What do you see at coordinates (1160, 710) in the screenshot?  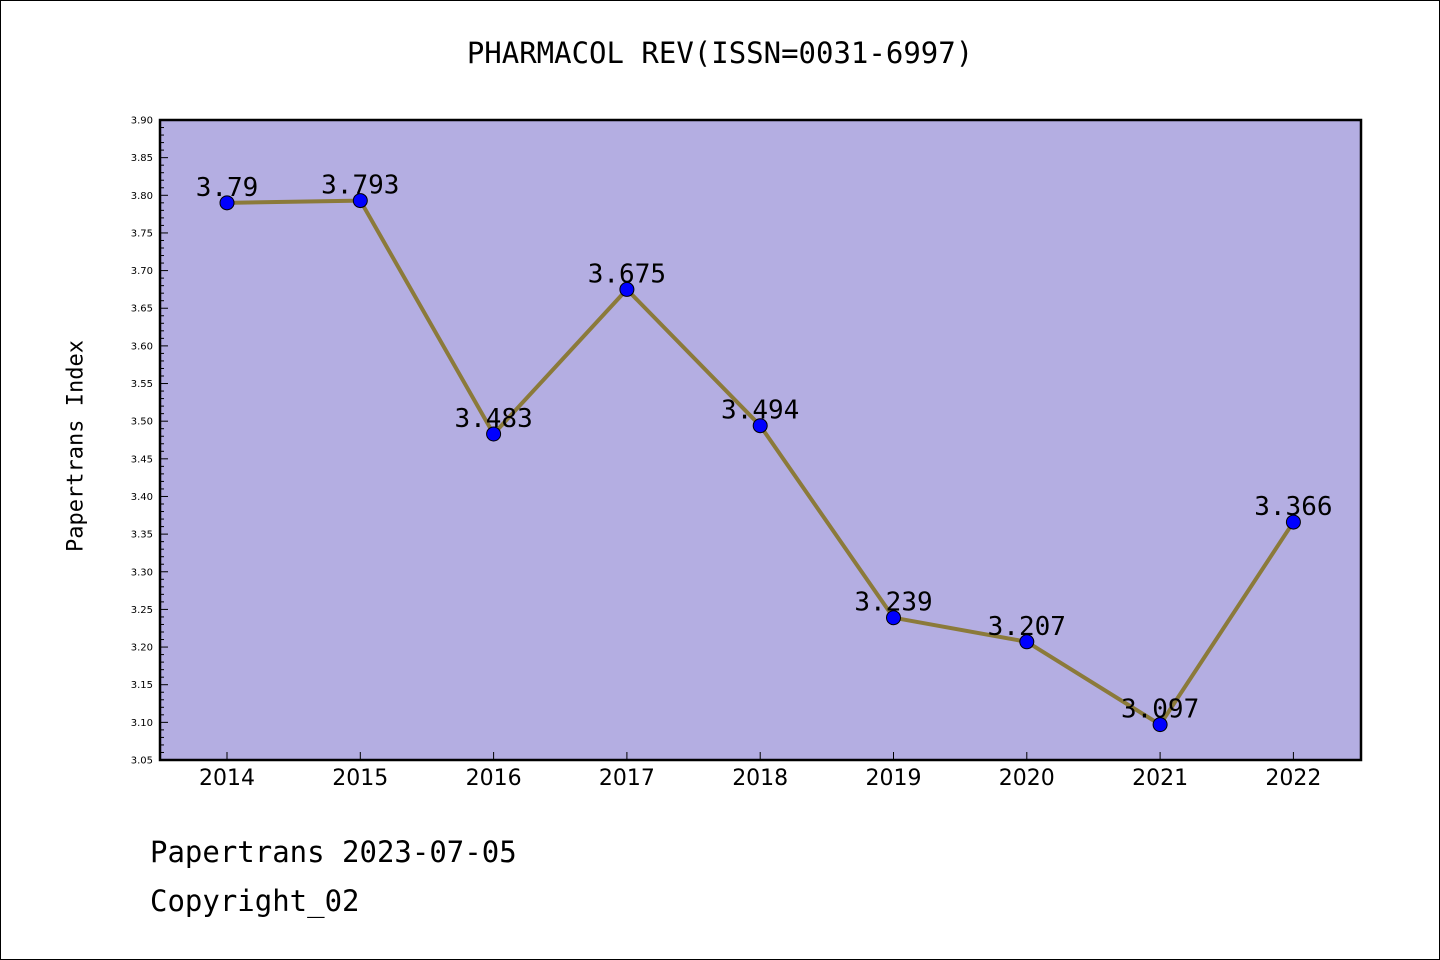 I see `data-label: 3.097` at bounding box center [1160, 710].